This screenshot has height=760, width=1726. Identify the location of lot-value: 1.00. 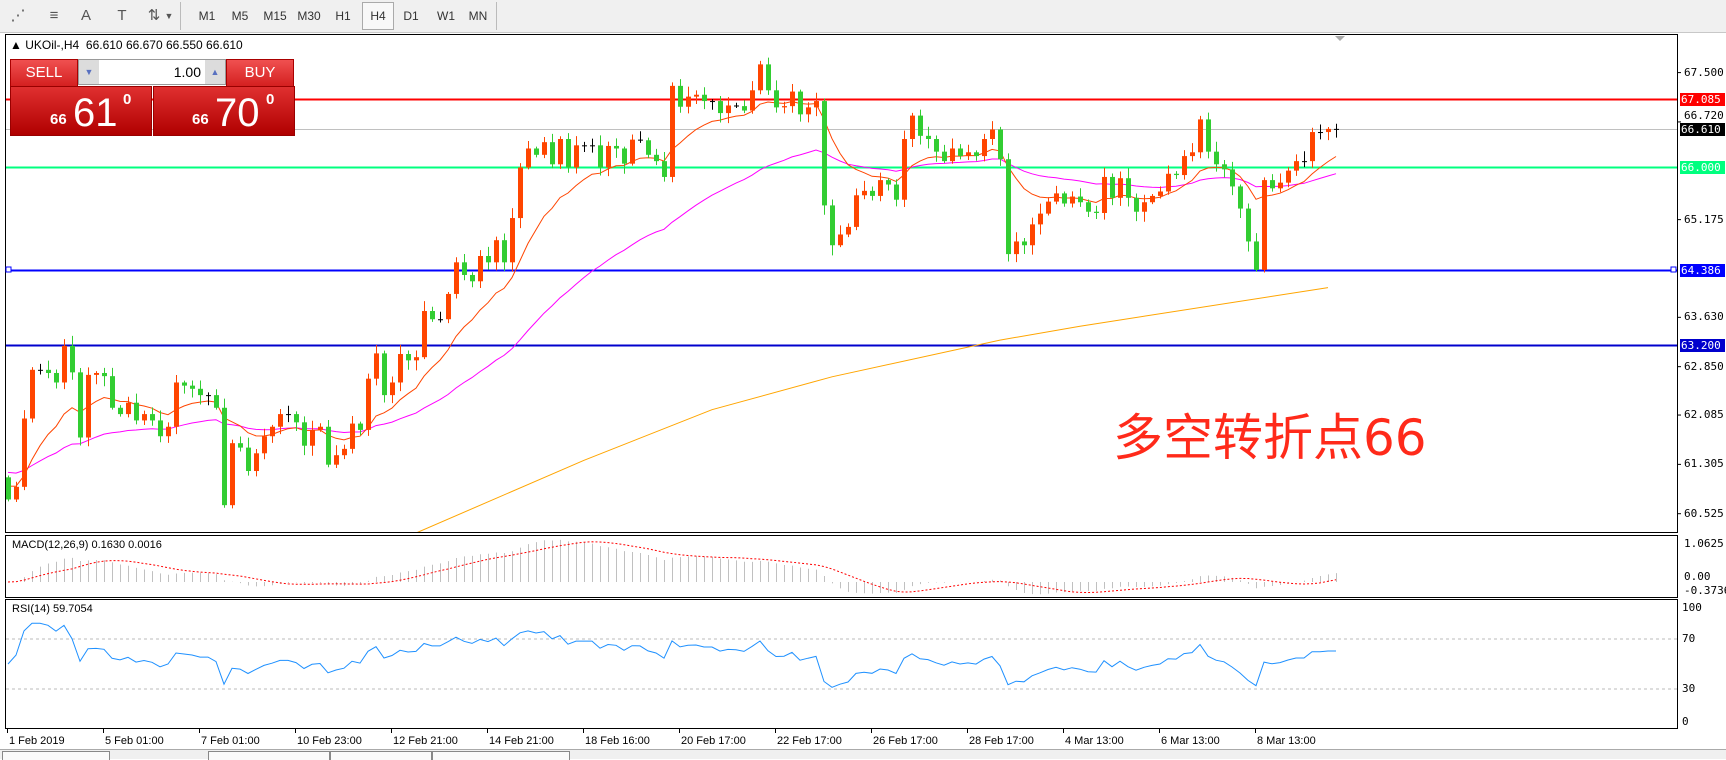
(187, 72).